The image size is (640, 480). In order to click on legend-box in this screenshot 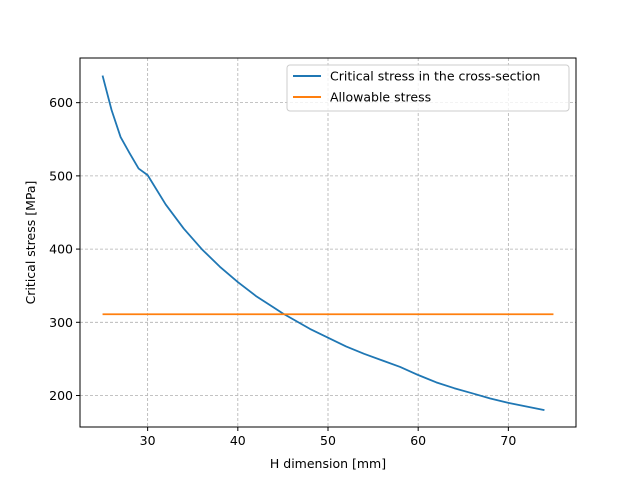, I will do `click(428, 88)`.